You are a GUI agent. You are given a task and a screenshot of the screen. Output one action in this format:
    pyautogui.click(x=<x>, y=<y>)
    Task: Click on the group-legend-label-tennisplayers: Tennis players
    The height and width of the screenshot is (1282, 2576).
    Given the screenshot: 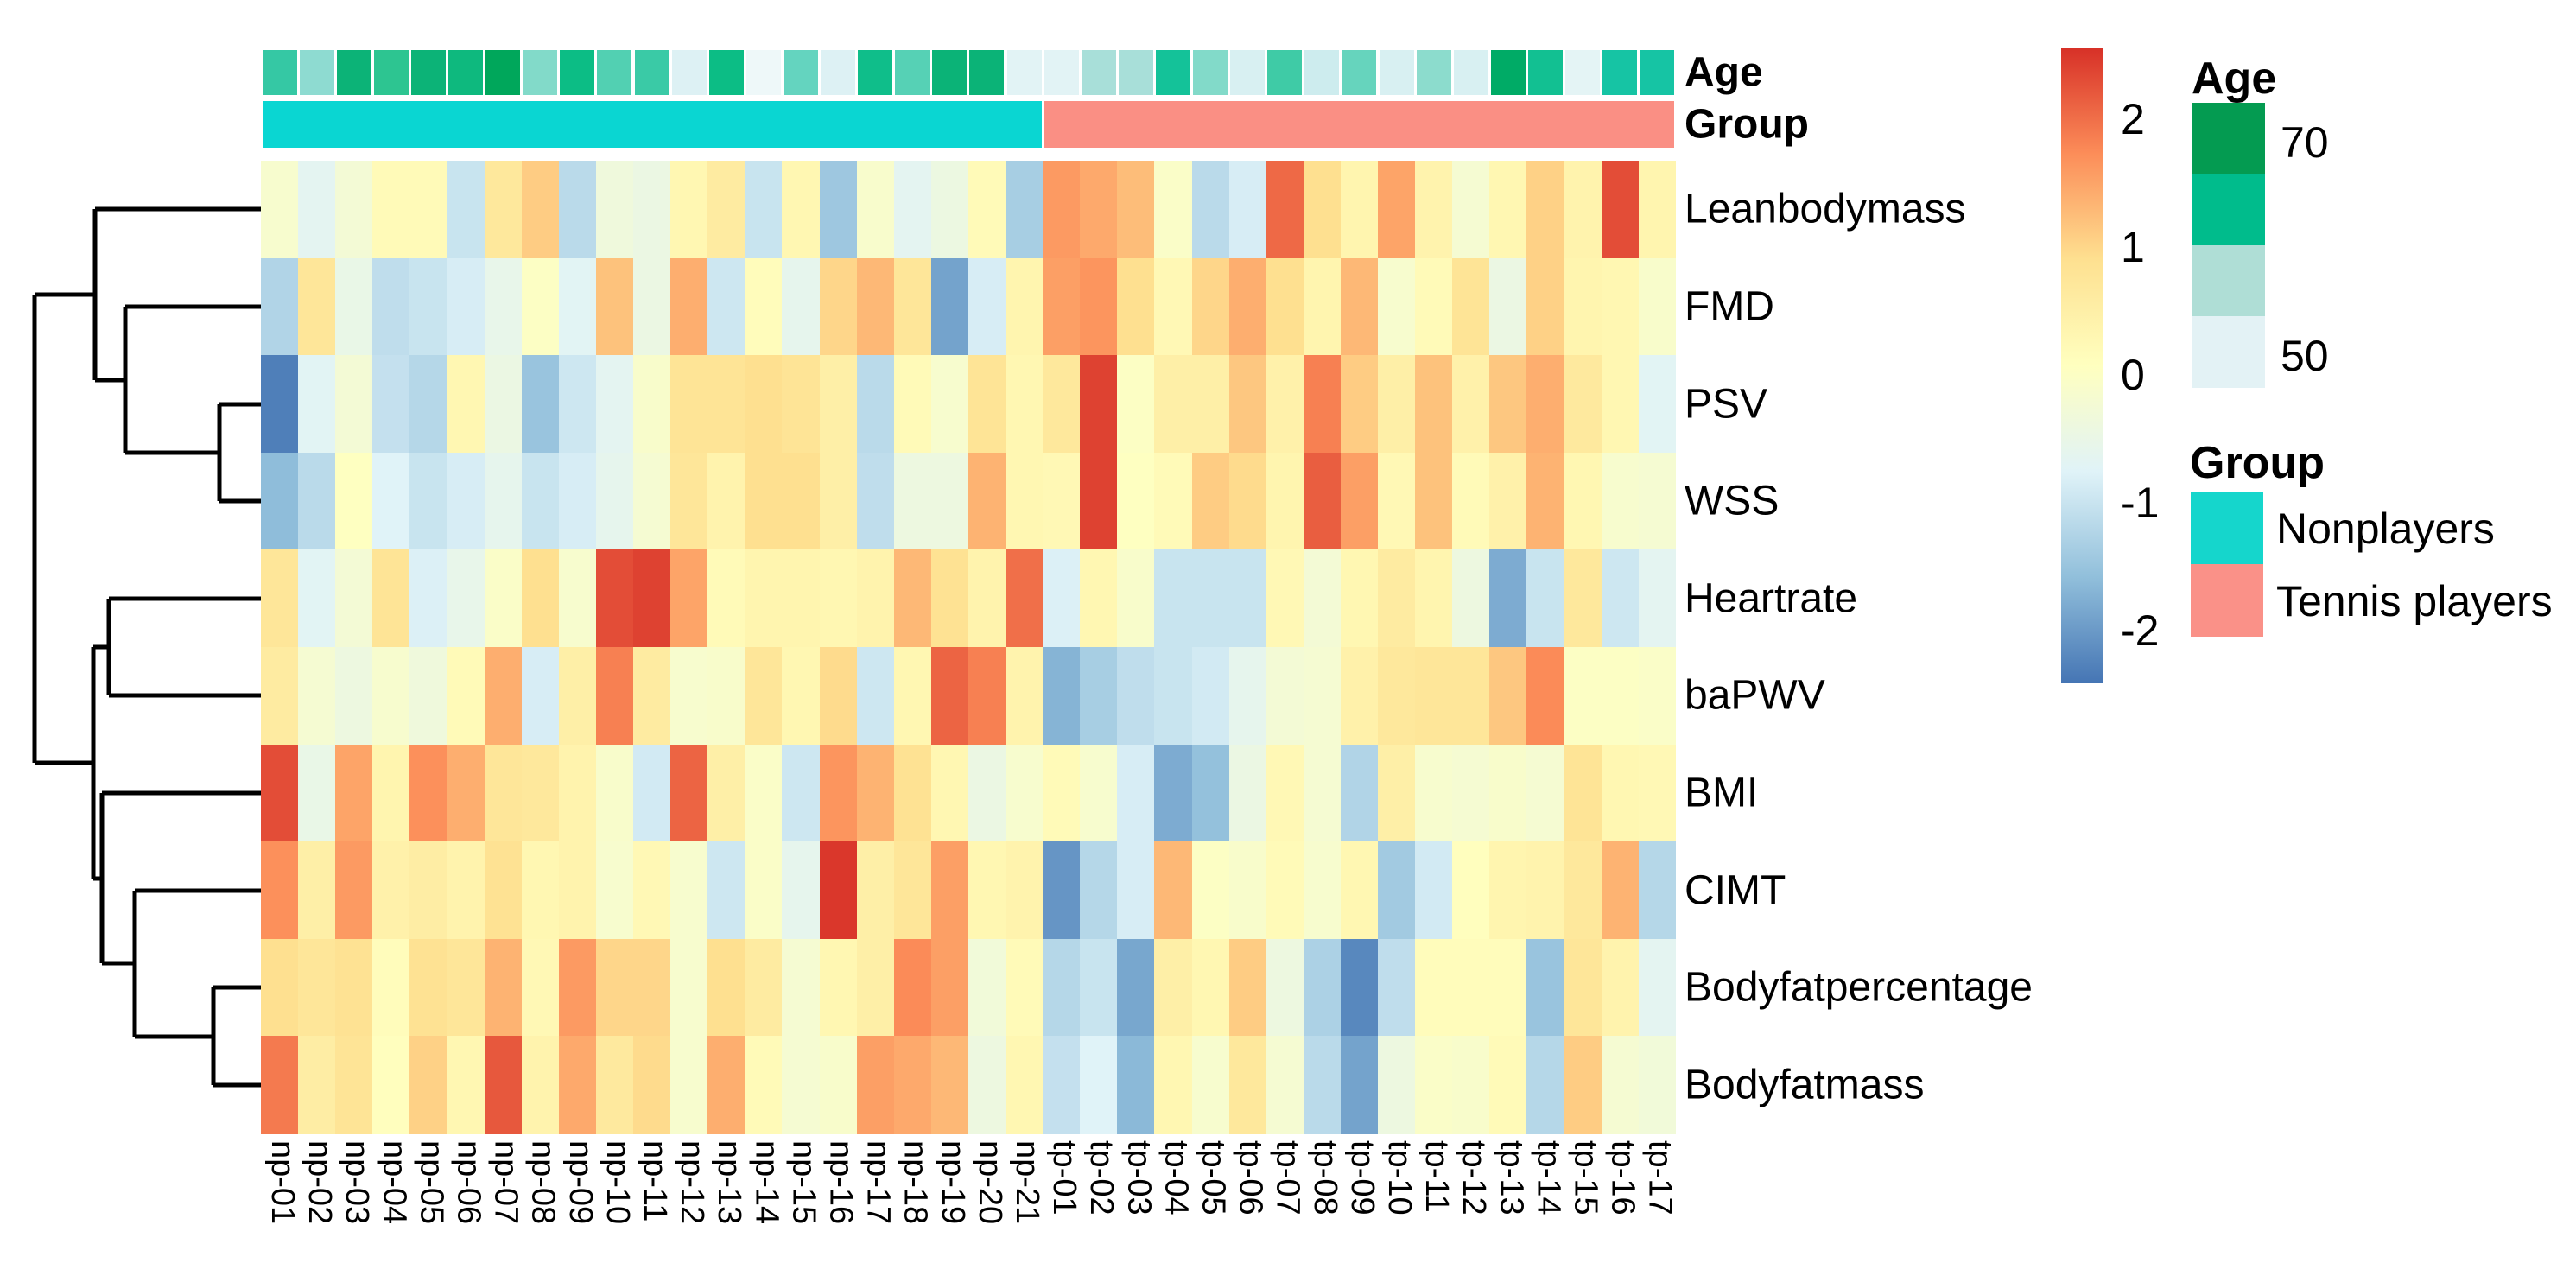 What is the action you would take?
    pyautogui.click(x=2414, y=601)
    